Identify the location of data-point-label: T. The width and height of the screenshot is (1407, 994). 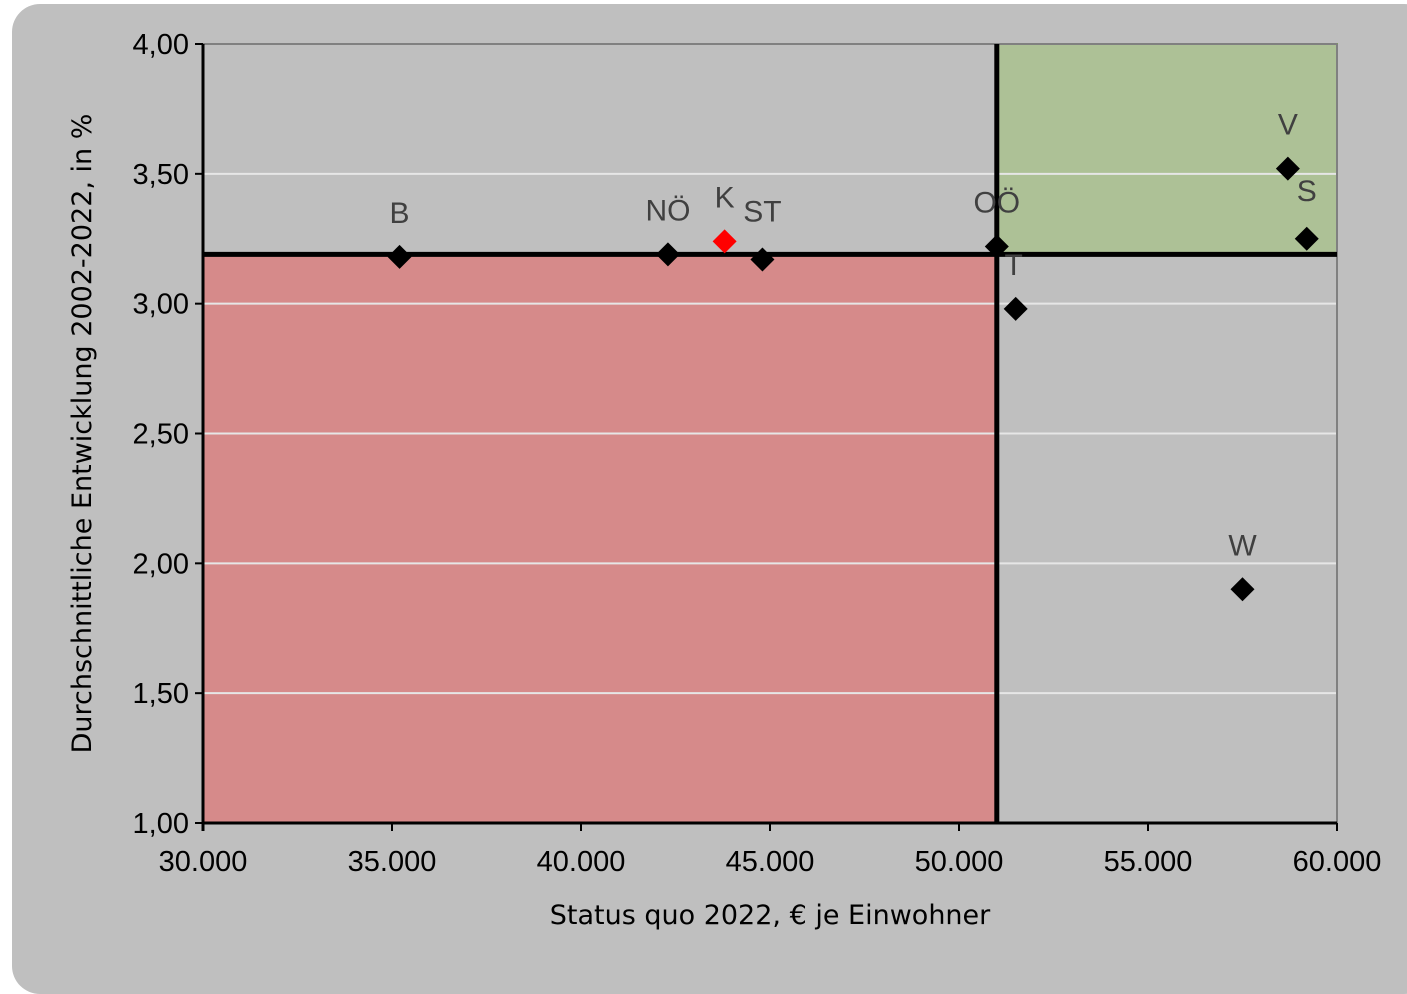
(1014, 265).